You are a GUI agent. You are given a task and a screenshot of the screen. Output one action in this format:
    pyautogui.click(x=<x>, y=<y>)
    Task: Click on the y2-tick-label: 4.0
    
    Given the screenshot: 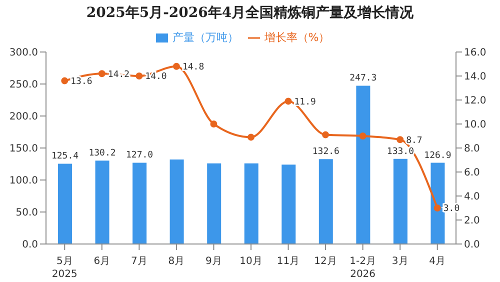 What is the action you would take?
    pyautogui.click(x=472, y=197)
    